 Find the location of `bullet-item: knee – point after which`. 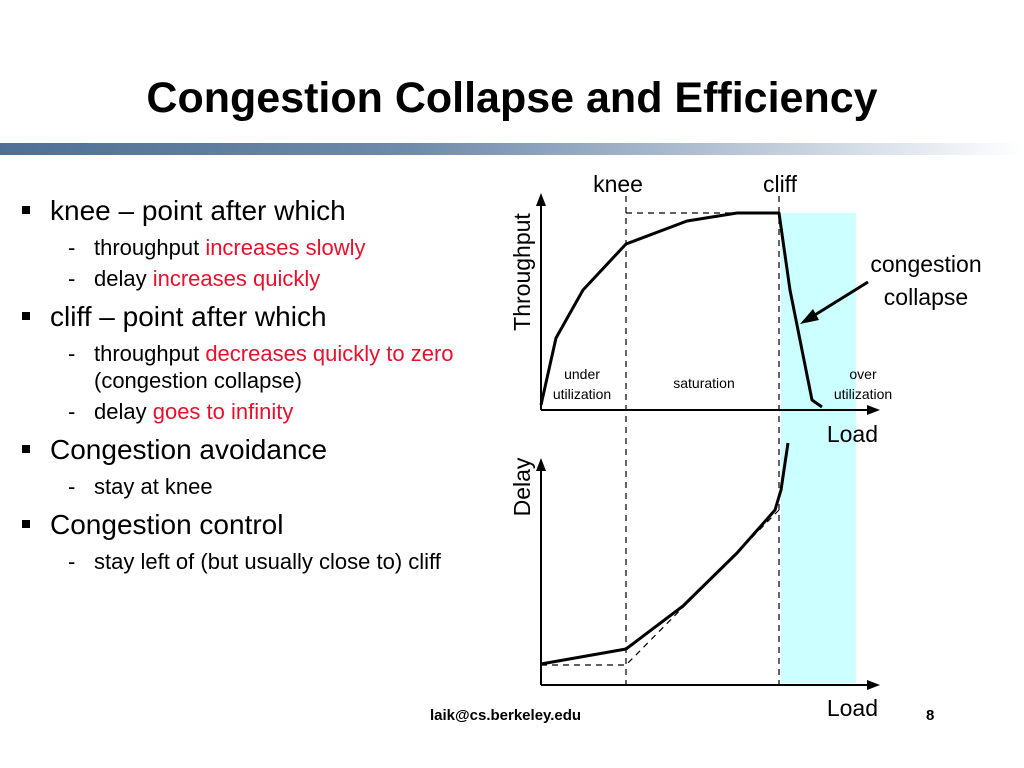

bullet-item: knee – point after which is located at coordinates (253, 211).